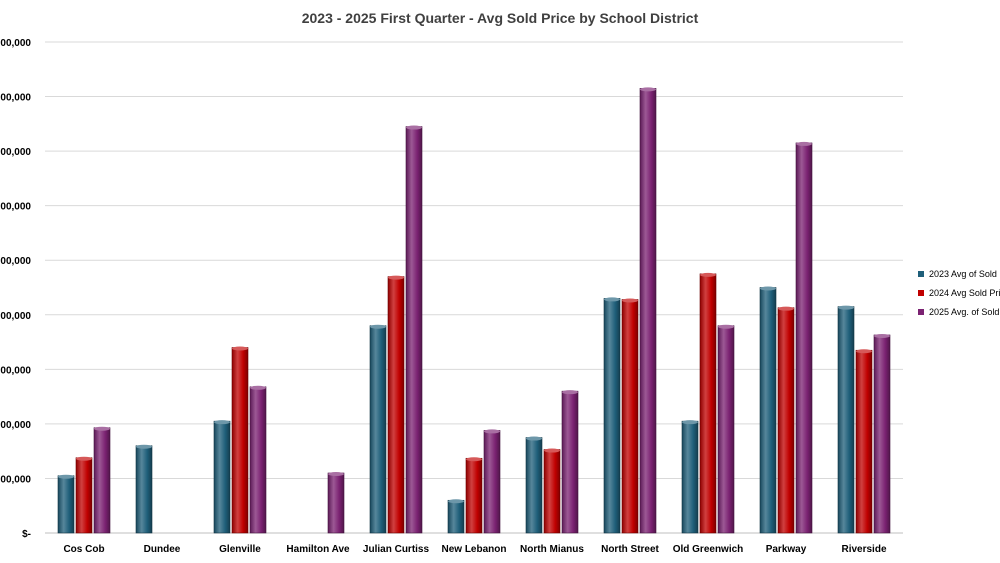 The width and height of the screenshot is (1000, 563). I want to click on x-category-label: North Mianus, so click(552, 549).